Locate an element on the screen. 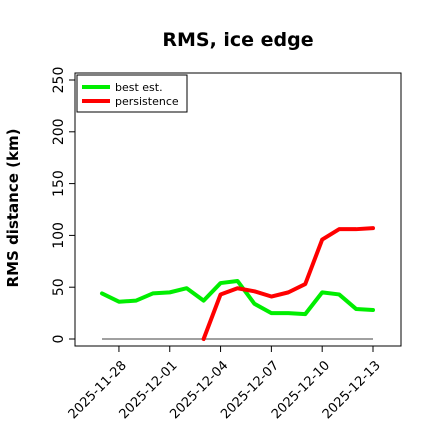  y-tick-label: 150 is located at coordinates (59, 183).